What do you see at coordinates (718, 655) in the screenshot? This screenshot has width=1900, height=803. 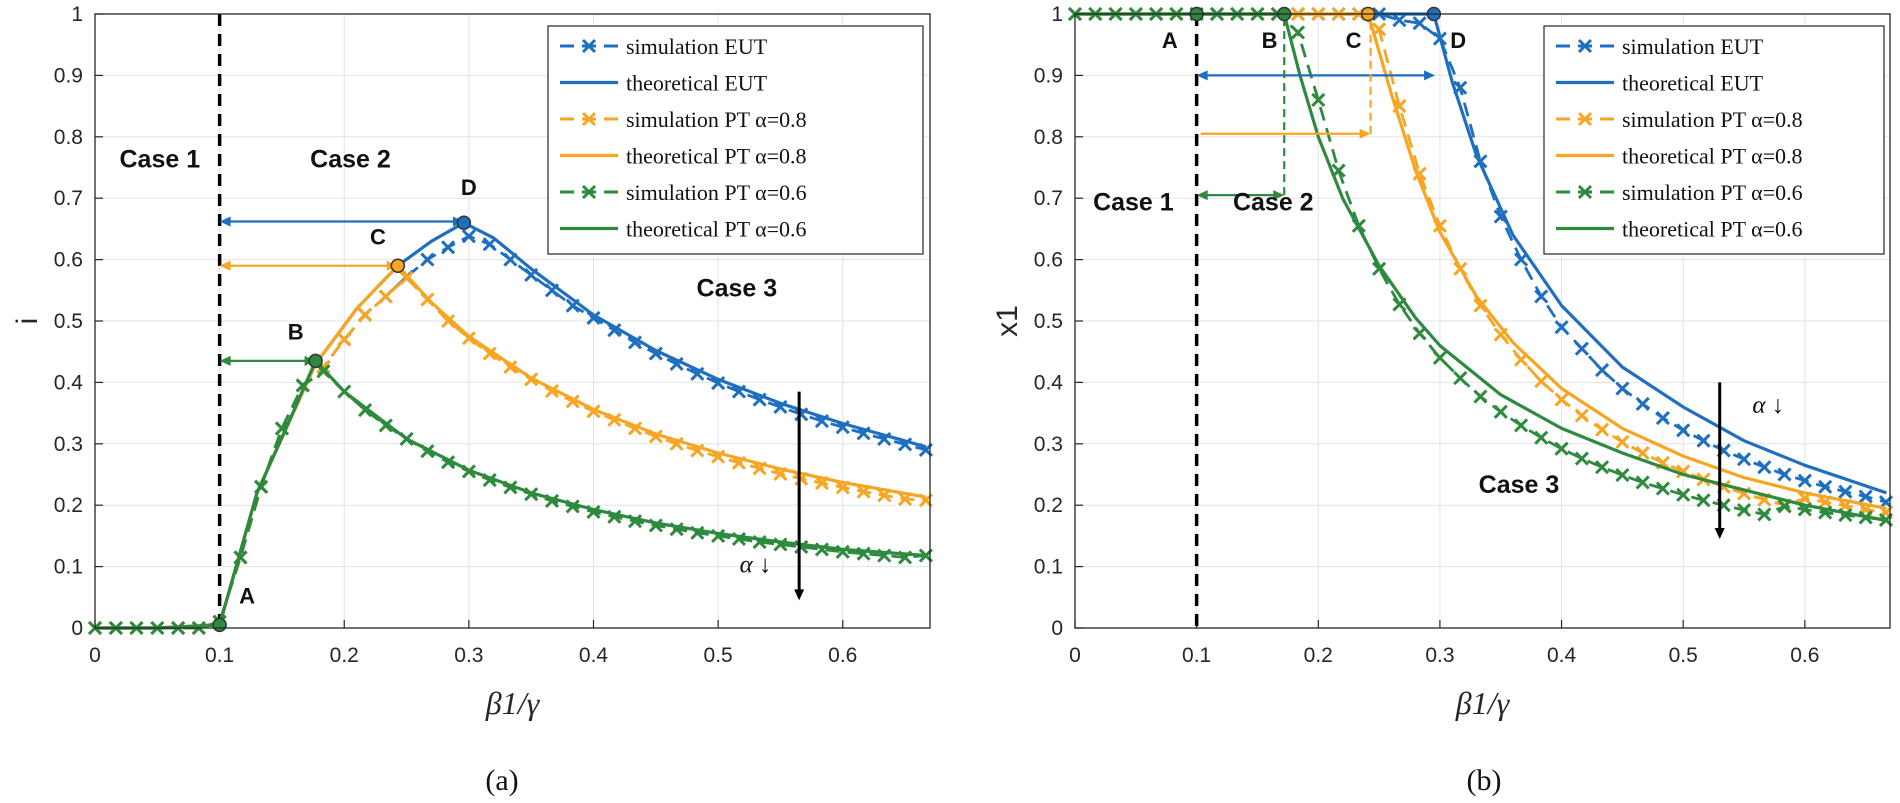 I see `x-tick-label: 0.5` at bounding box center [718, 655].